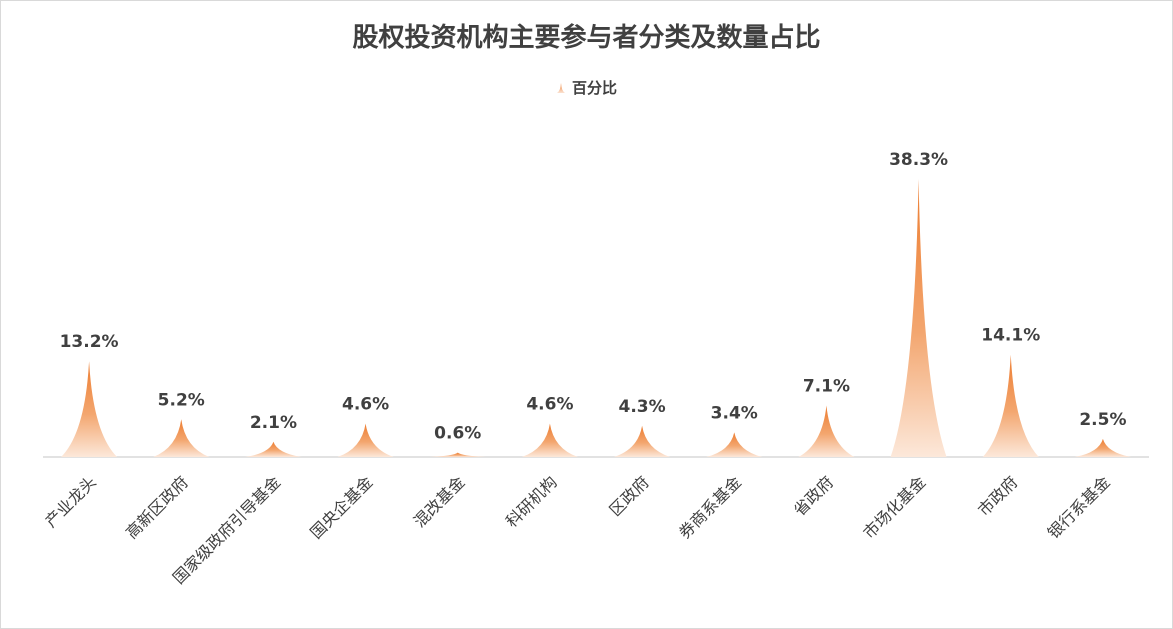 This screenshot has height=629, width=1173. I want to click on chart-title: 股权投资机构主要参与者分类及数量占比, so click(586, 38).